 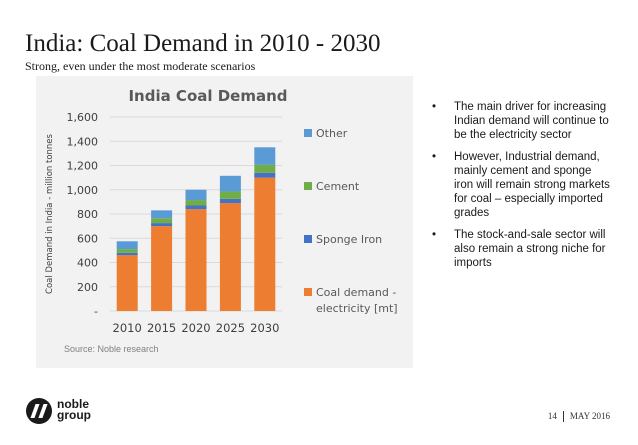 I want to click on x-tick-label: 2030, so click(x=264, y=328).